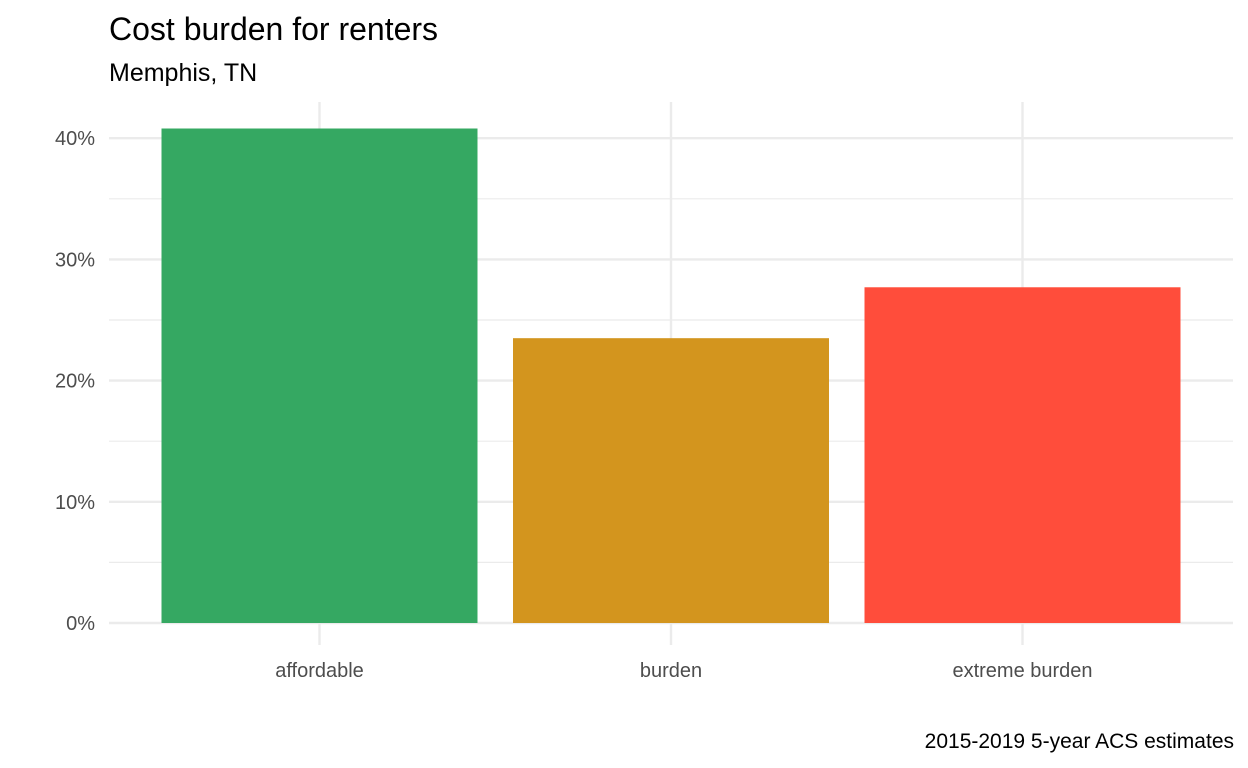 The height and width of the screenshot is (768, 1248). What do you see at coordinates (671, 671) in the screenshot?
I see `x-tick-label: burden` at bounding box center [671, 671].